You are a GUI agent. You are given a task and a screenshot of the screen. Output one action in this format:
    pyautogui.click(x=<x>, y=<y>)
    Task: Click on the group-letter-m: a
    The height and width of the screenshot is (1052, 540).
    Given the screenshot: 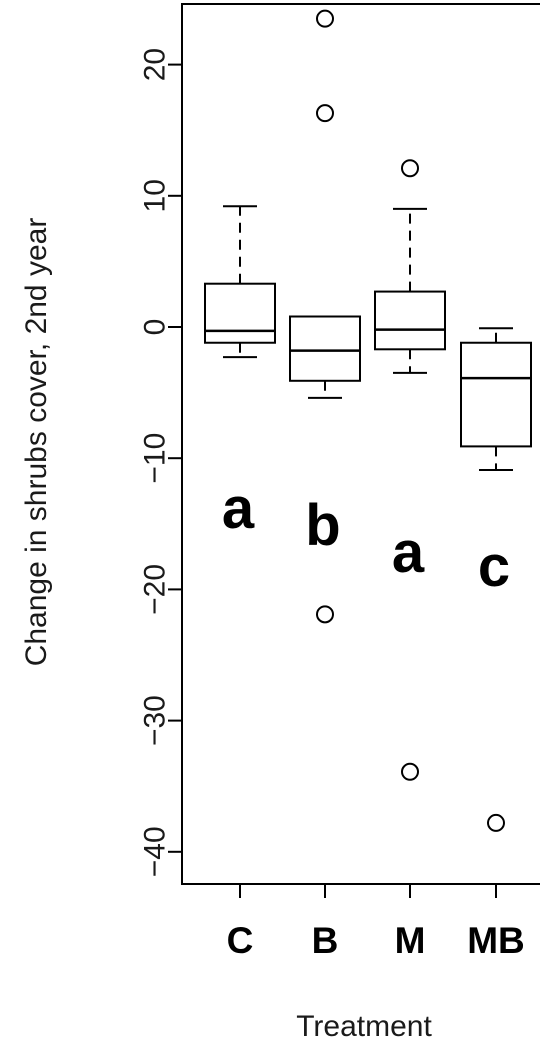 What is the action you would take?
    pyautogui.click(x=408, y=552)
    